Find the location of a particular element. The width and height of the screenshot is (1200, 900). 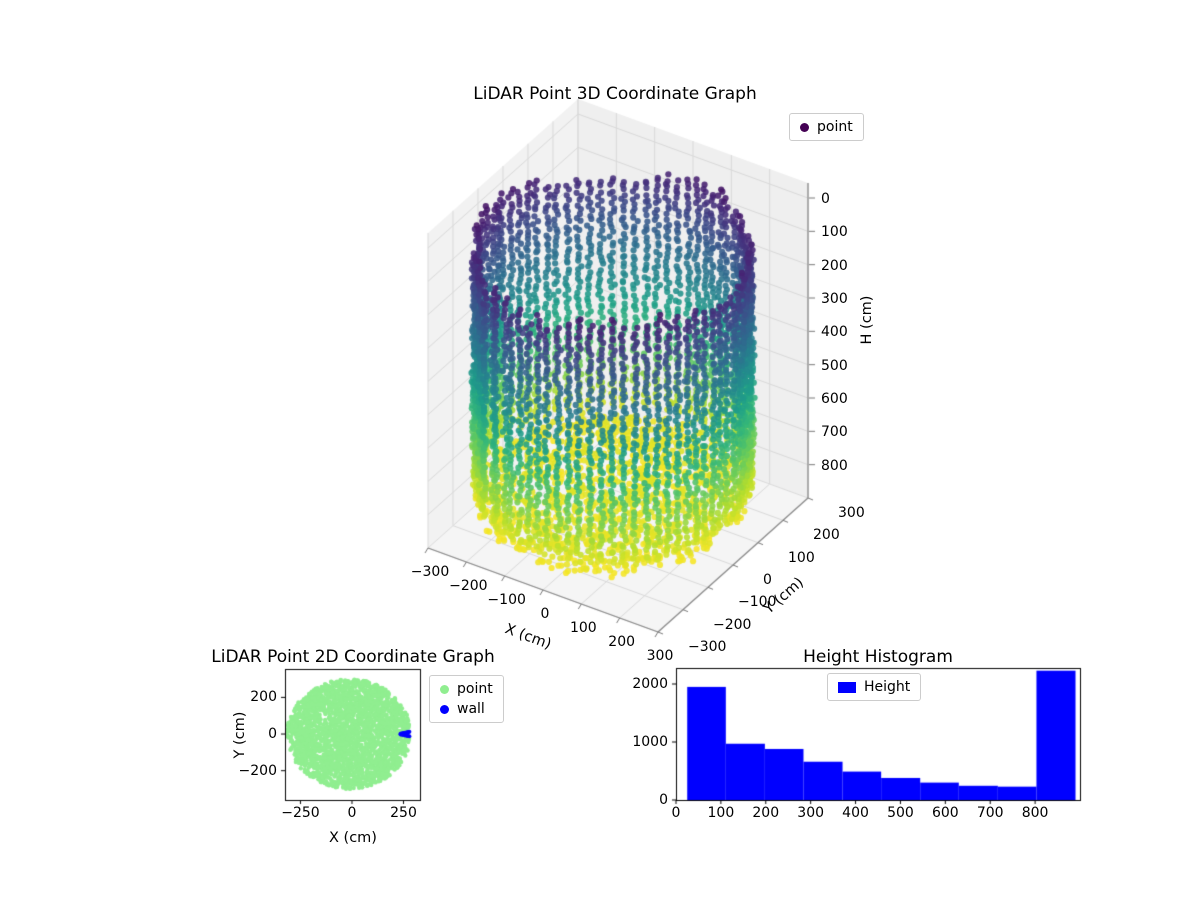

plot3d-zlabel: H (cm) is located at coordinates (867, 320).